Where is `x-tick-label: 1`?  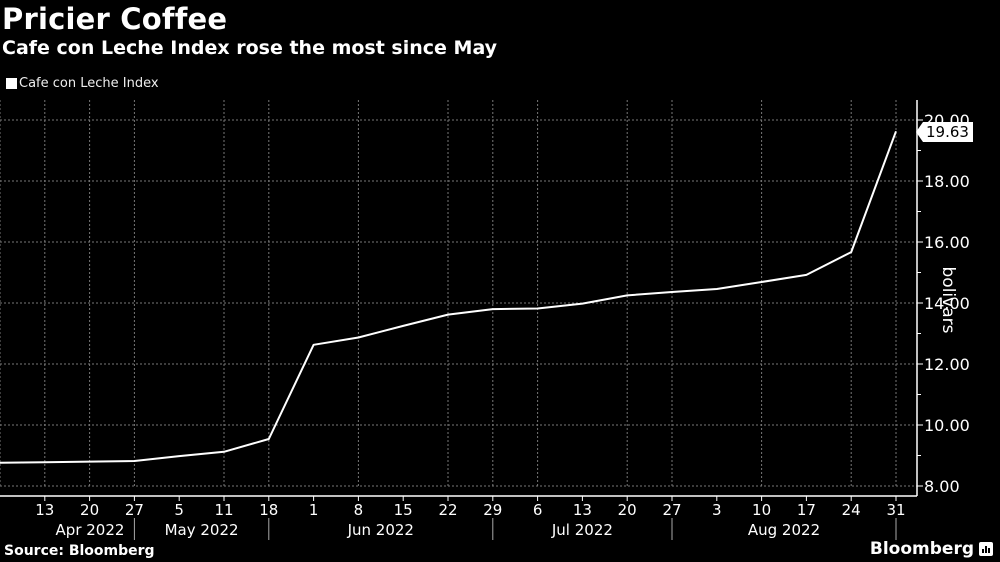
x-tick-label: 1 is located at coordinates (314, 510).